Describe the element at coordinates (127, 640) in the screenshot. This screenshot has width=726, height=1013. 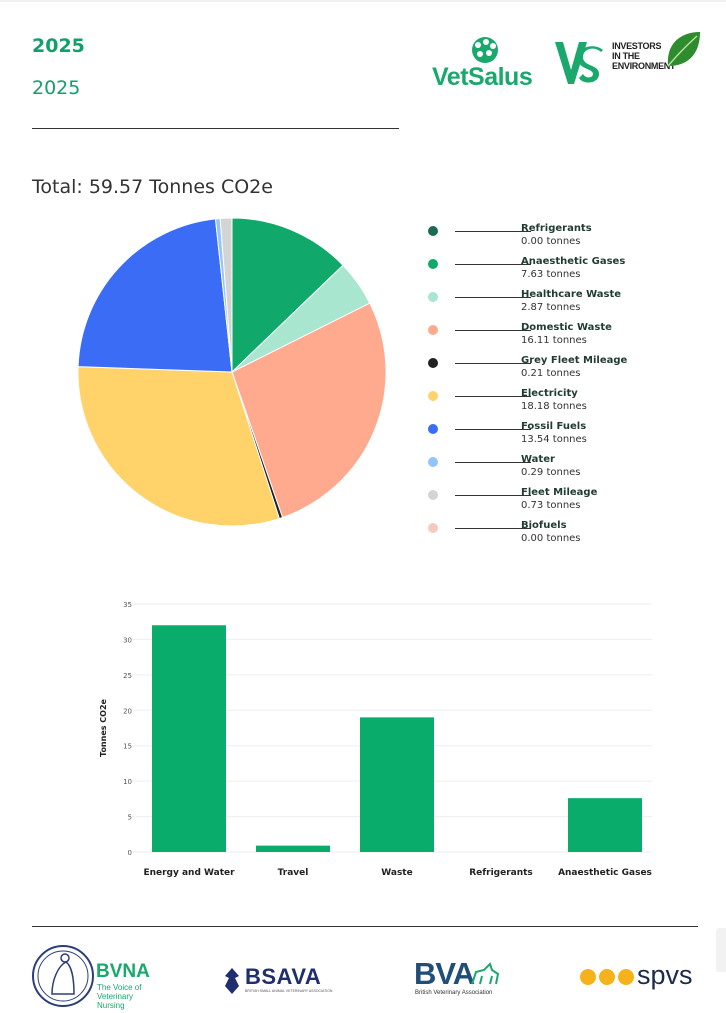
I see `y-tick-label: 30` at that location.